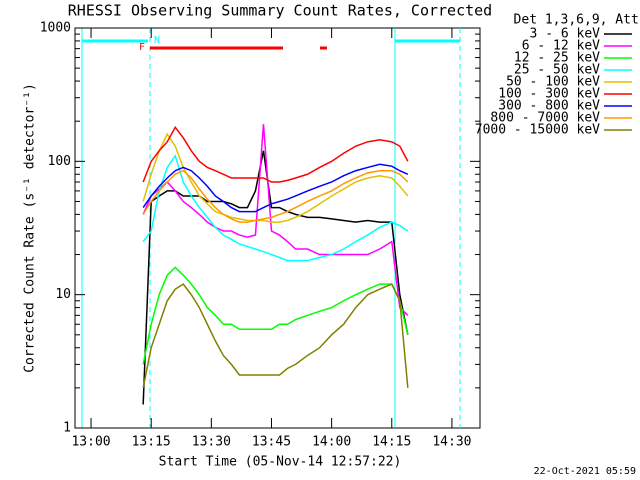 The width and height of the screenshot is (640, 480). Describe the element at coordinates (280, 462) in the screenshot. I see `x-axis-label: Start Time (05-Nov-14 12:57:22)` at that location.